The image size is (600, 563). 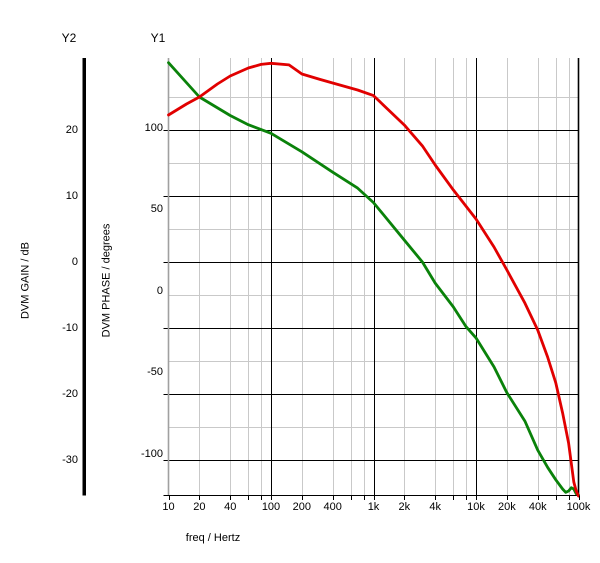 What do you see at coordinates (476, 507) in the screenshot?
I see `freq-tick-label: 10k` at bounding box center [476, 507].